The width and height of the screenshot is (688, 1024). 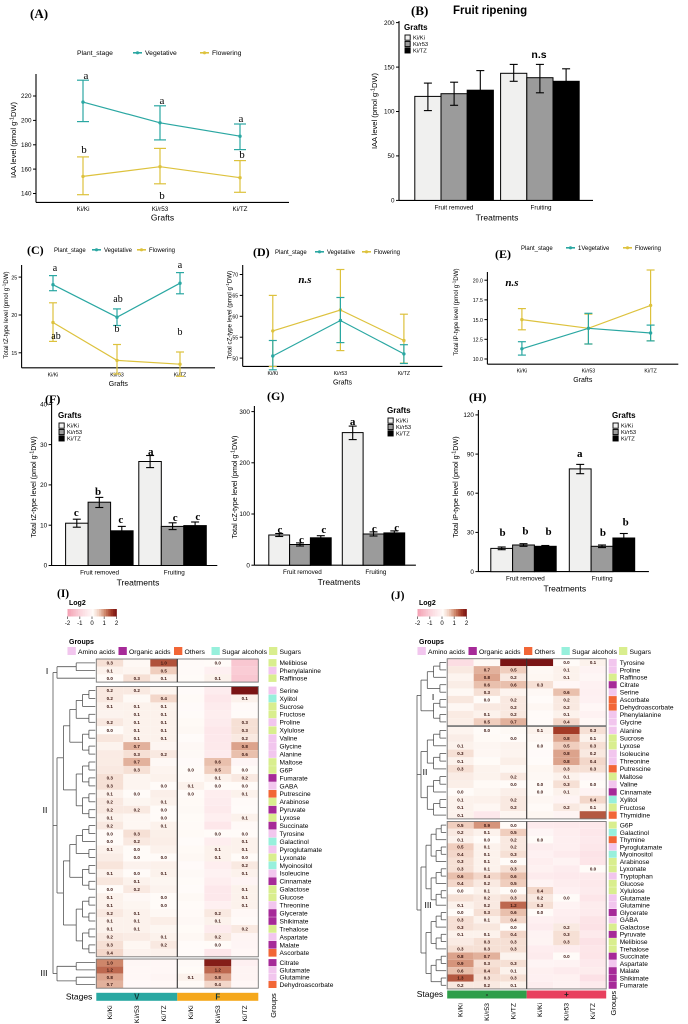 What do you see at coordinates (456, 311) in the screenshot?
I see `svg-text:Total iP-type level (pmol g-1D: Total iP-type level (pmol g-1DW)` at bounding box center [456, 311].